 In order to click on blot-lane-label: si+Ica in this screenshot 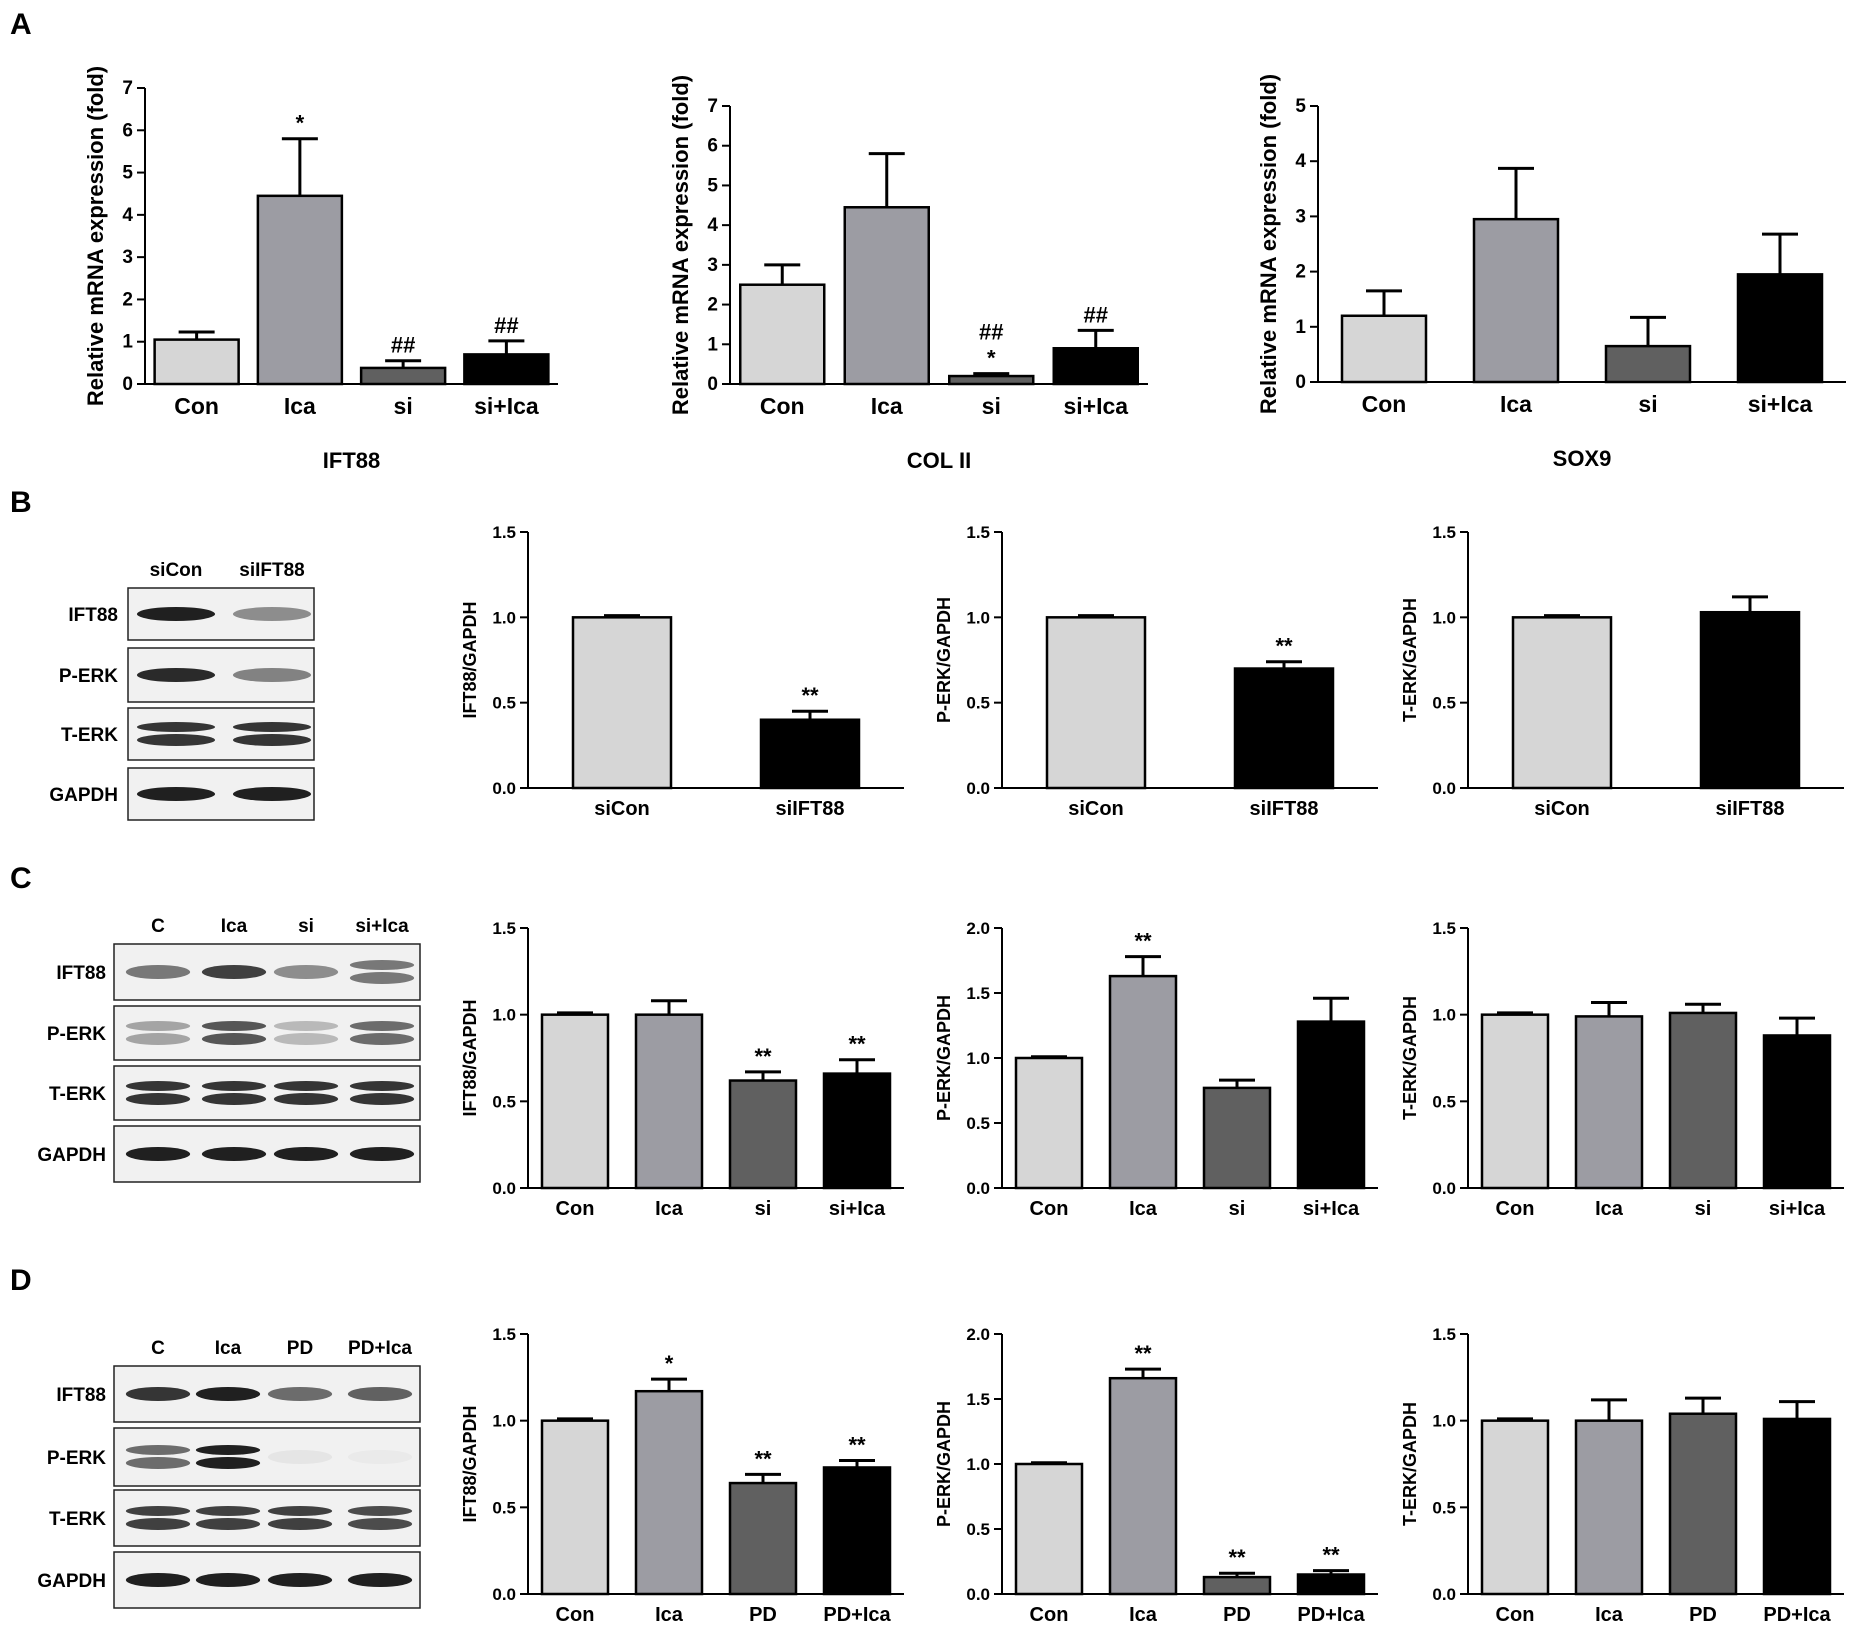, I will do `click(382, 926)`.